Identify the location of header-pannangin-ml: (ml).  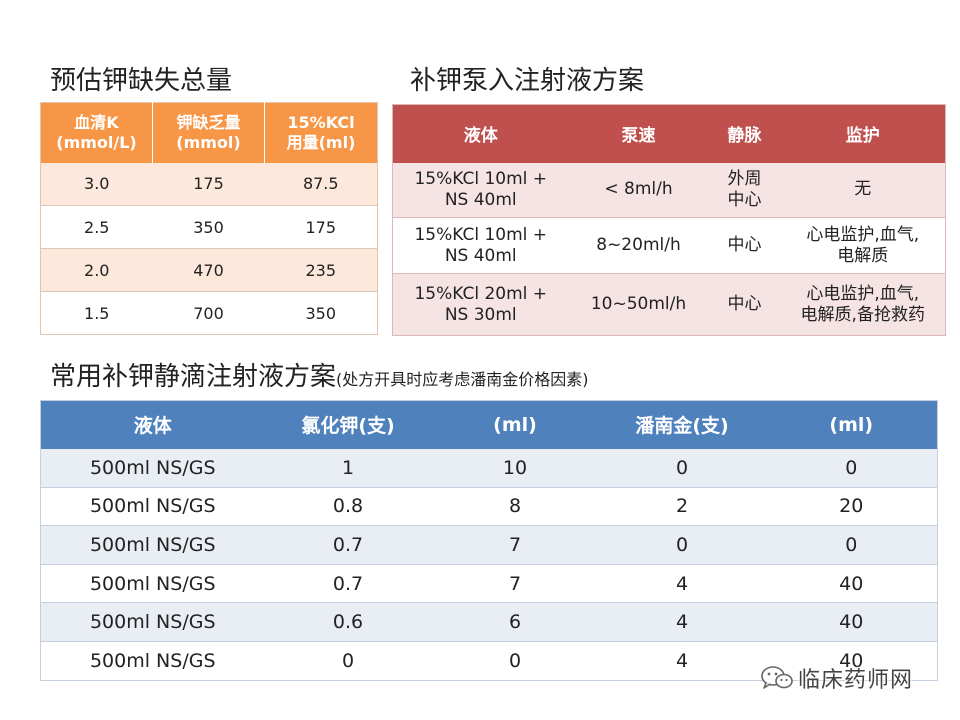
(851, 424).